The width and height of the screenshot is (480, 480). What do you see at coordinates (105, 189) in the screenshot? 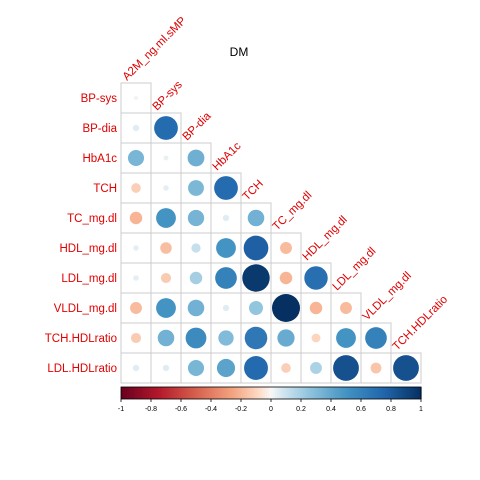
I see `row-label: TCH` at bounding box center [105, 189].